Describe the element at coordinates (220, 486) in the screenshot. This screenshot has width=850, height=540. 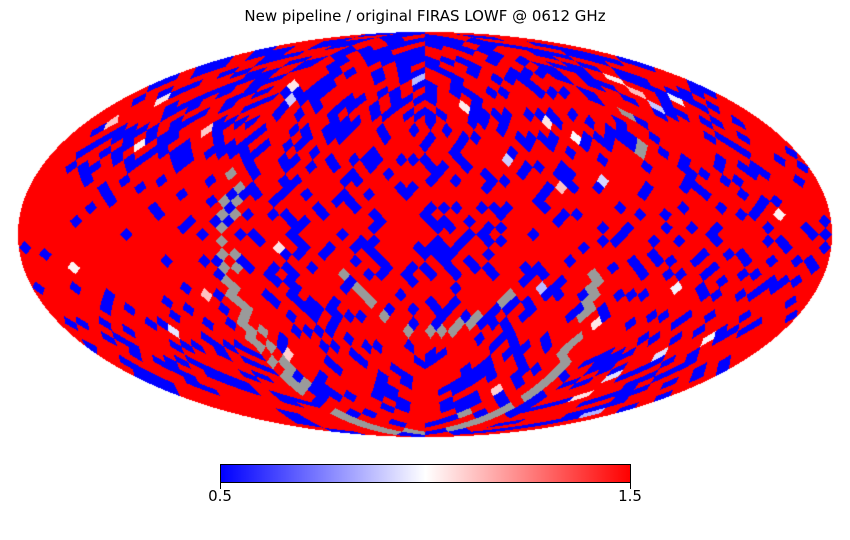
I see `colorbar-left-tick` at that location.